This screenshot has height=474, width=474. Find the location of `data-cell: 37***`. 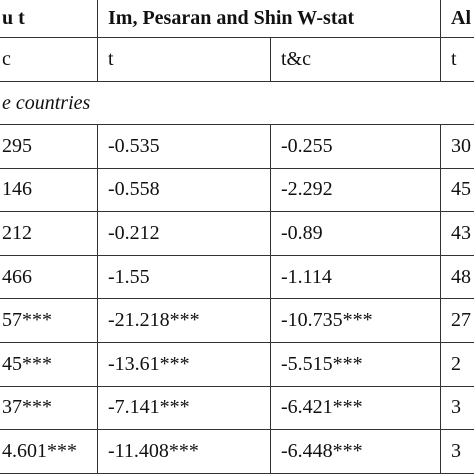

data-cell: 37*** is located at coordinates (48, 409).